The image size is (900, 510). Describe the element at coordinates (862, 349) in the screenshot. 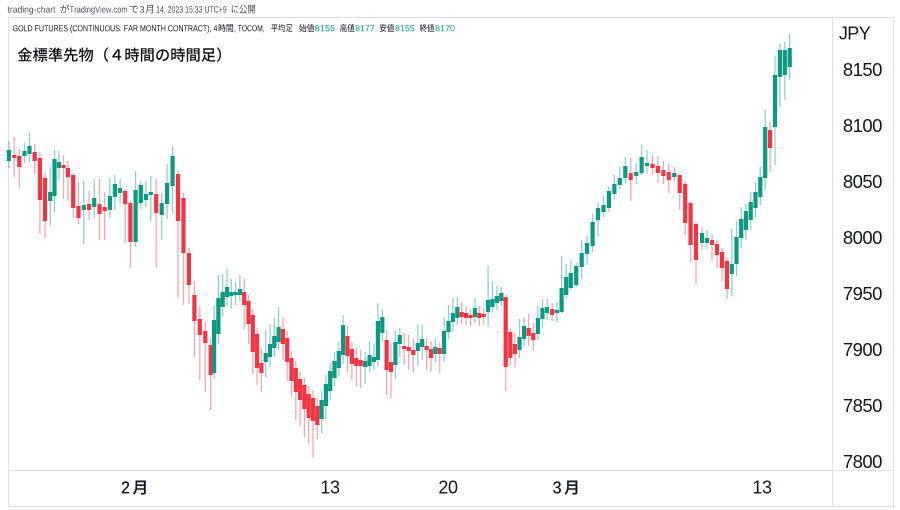

I see `svg-text: 7900` at that location.